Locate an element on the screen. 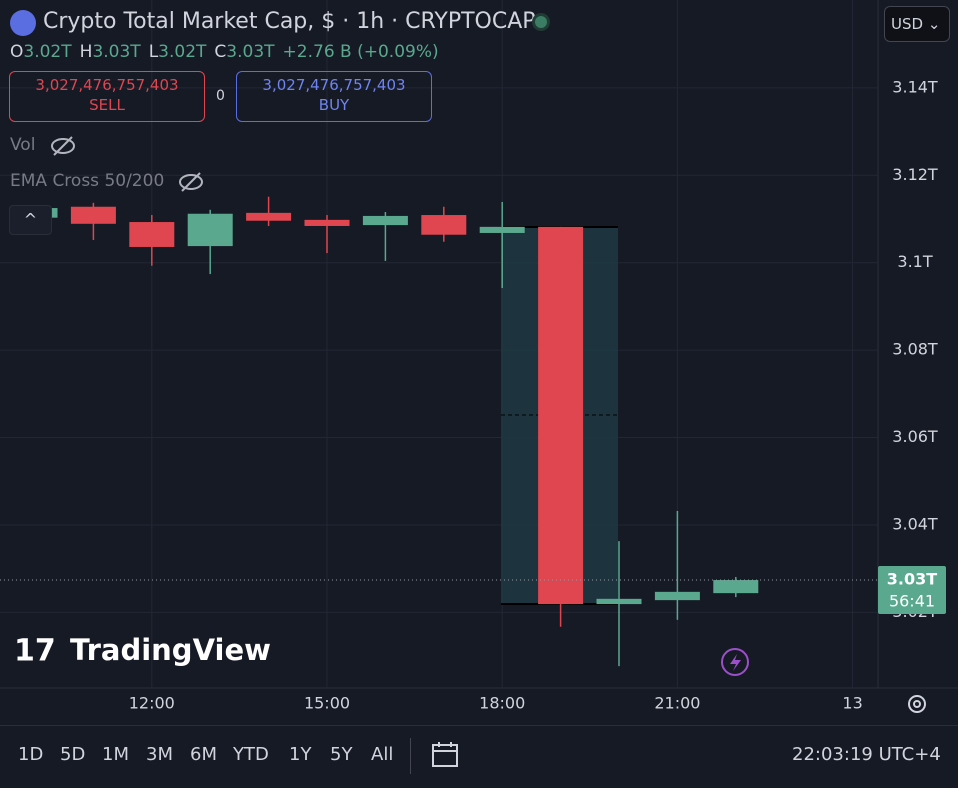  range-button: 3M is located at coordinates (159, 754).